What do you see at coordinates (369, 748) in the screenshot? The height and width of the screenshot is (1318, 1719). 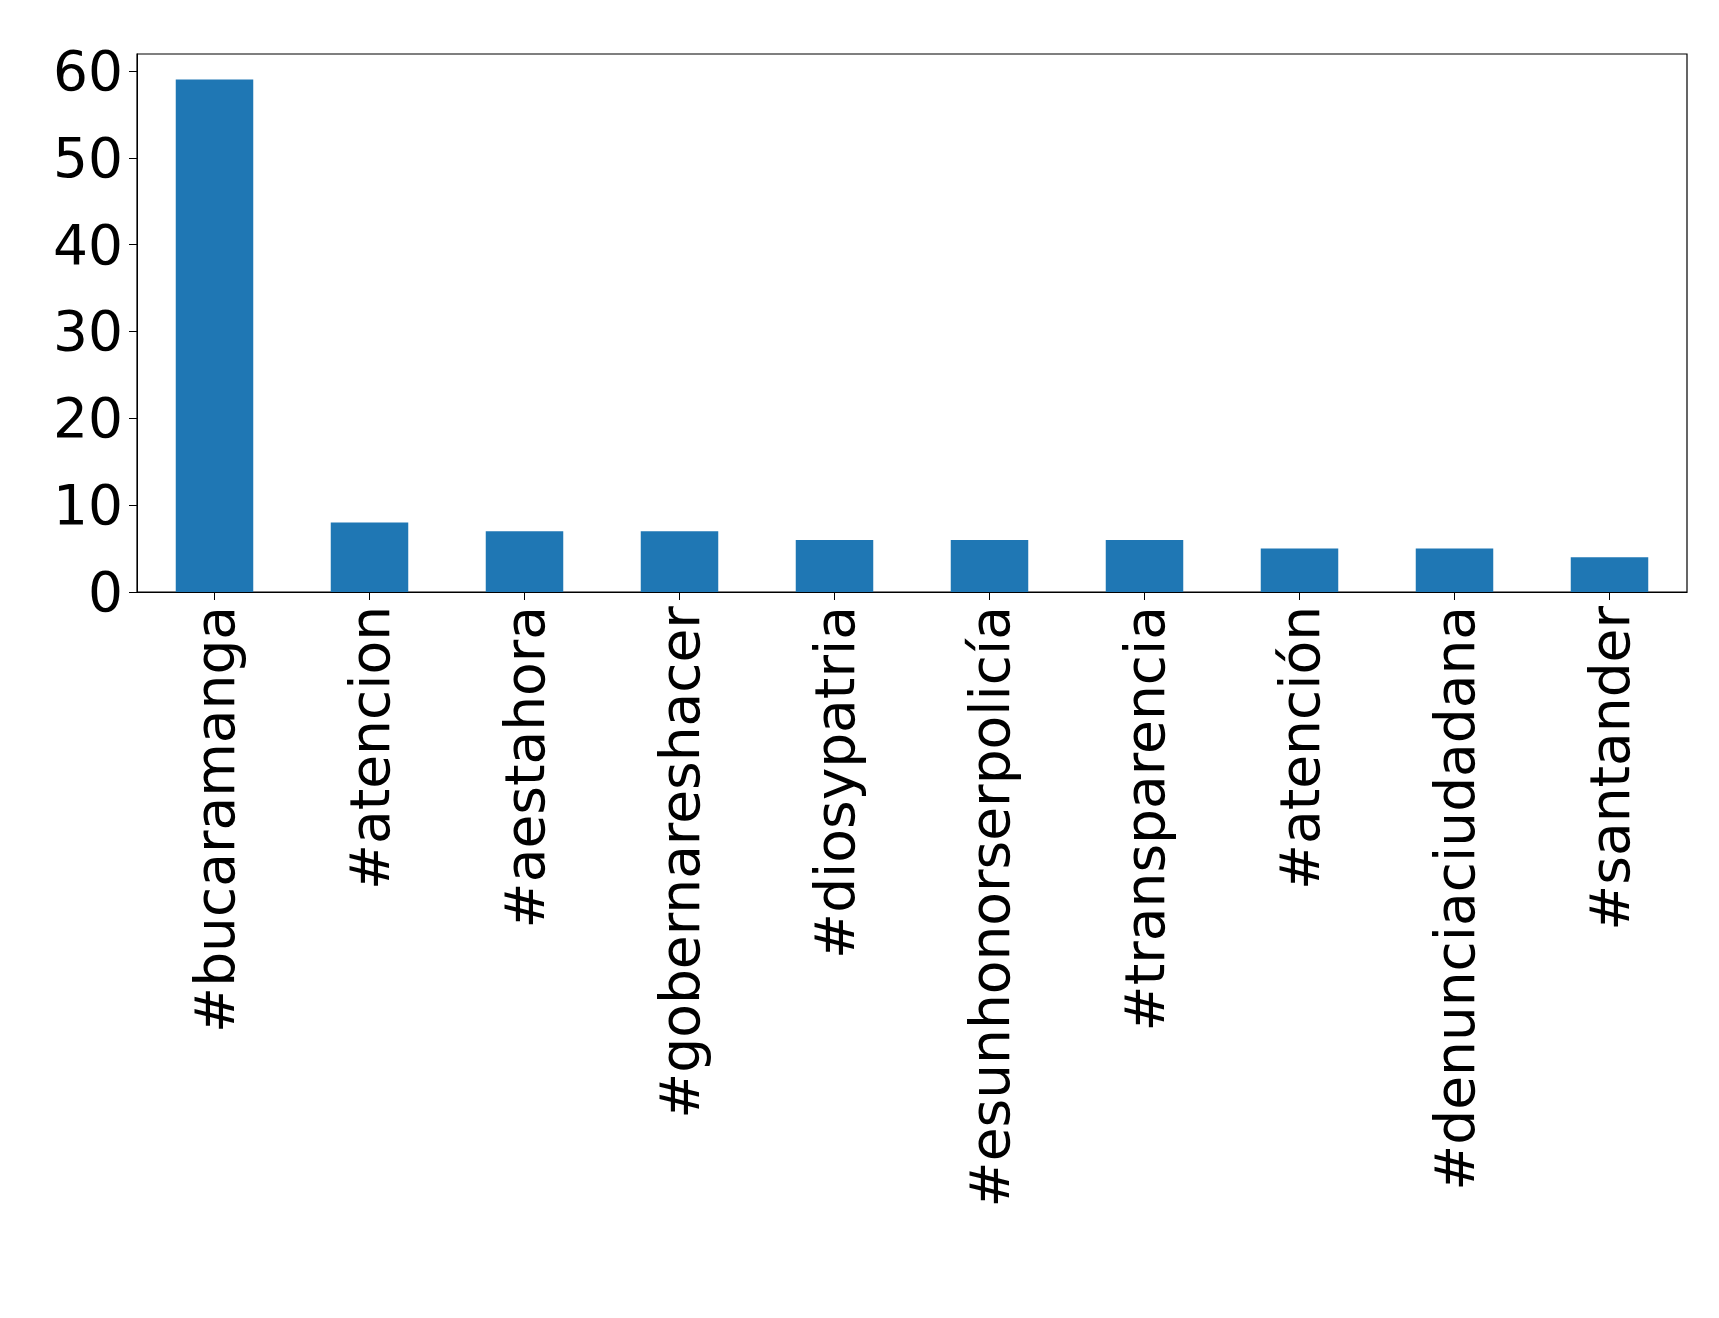 I see `x-tick-label: #atencion` at bounding box center [369, 748].